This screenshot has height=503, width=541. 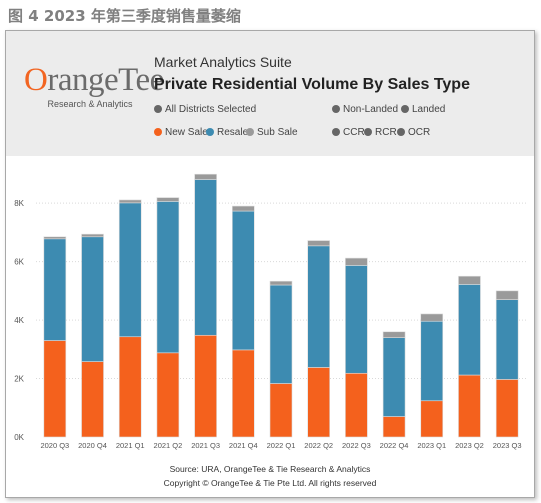 I want to click on x-tick-label: 2023 Q1, so click(x=431, y=445).